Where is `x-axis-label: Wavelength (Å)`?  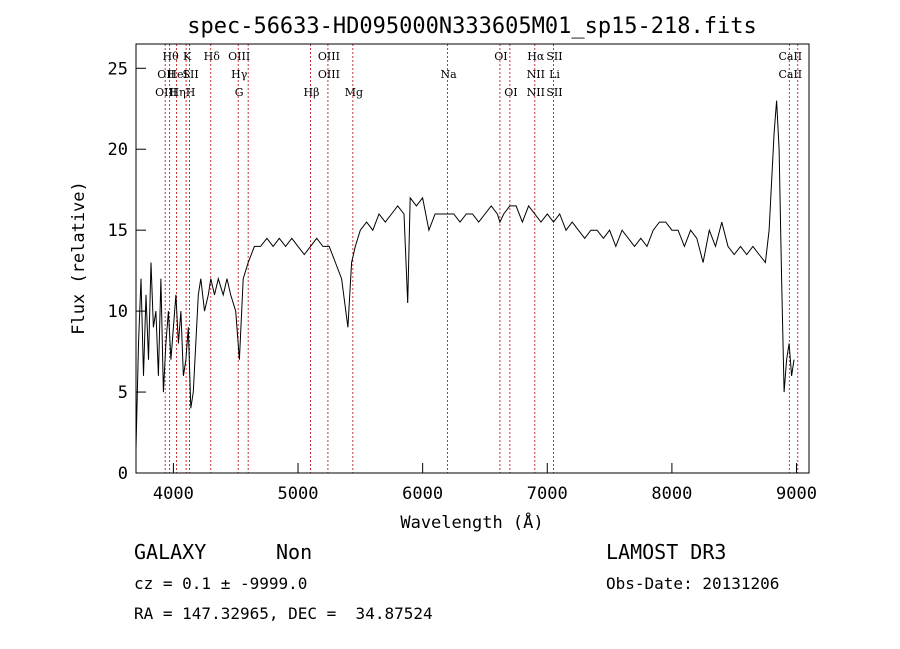 x-axis-label: Wavelength (Å) is located at coordinates (471, 522).